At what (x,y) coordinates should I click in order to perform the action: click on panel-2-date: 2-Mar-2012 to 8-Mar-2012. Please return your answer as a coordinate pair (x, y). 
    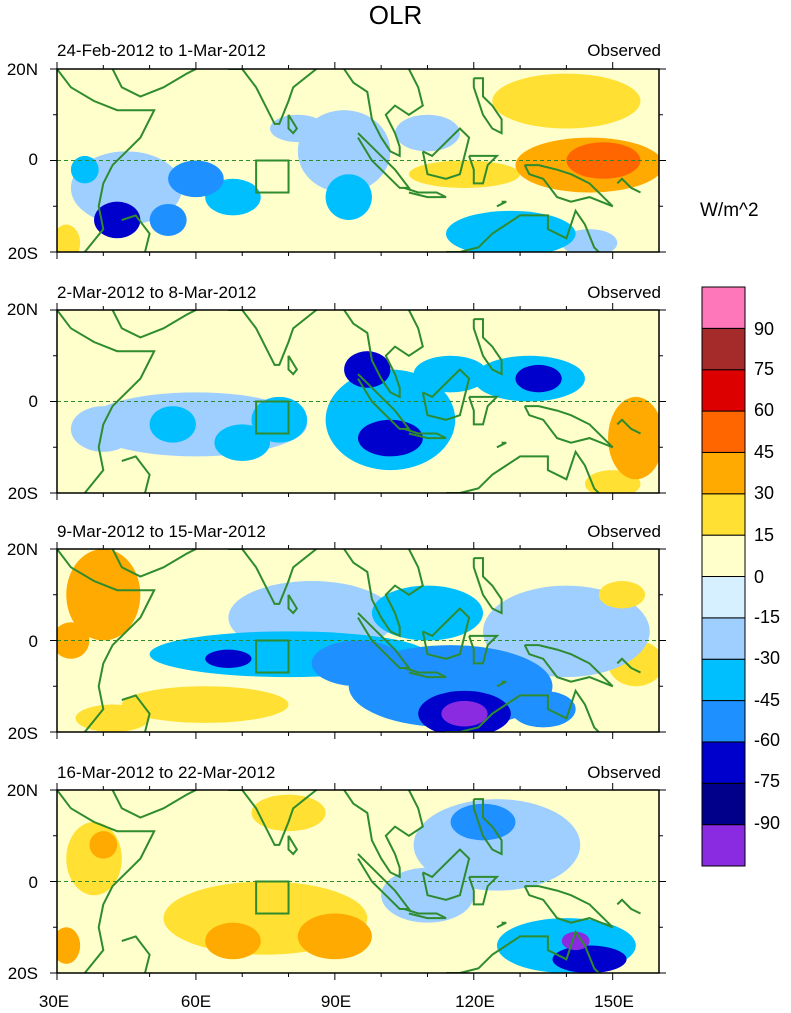
    Looking at the image, I should click on (157, 292).